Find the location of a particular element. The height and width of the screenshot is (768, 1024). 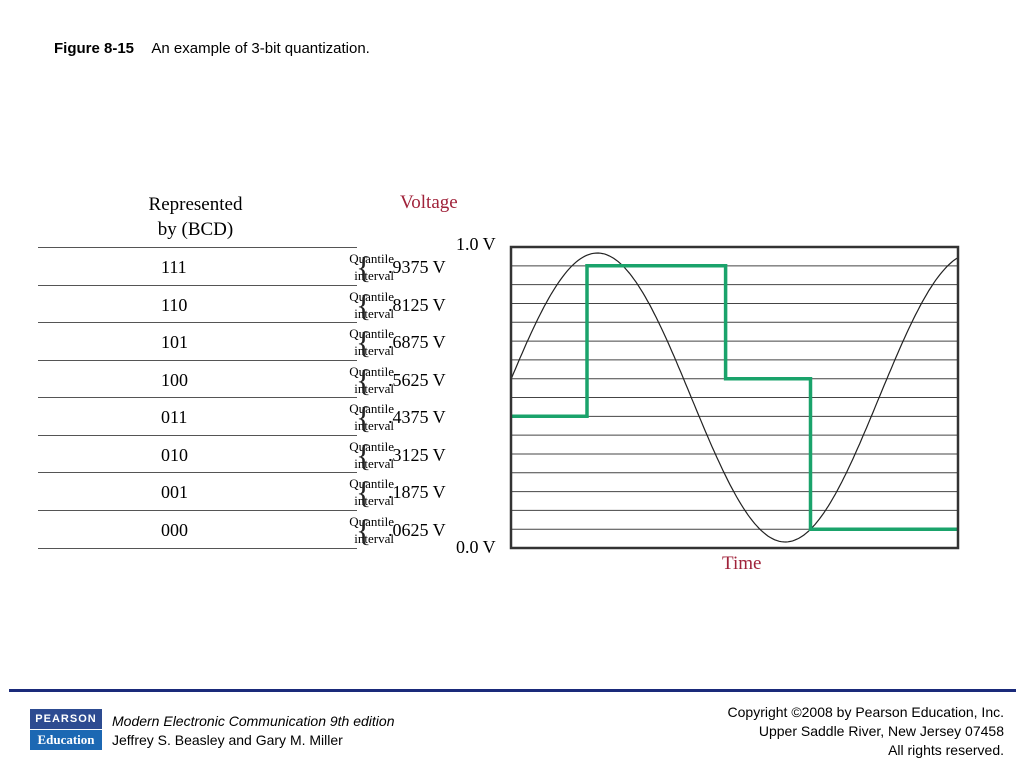

level-voltage: .6875 V is located at coordinates (417, 342).